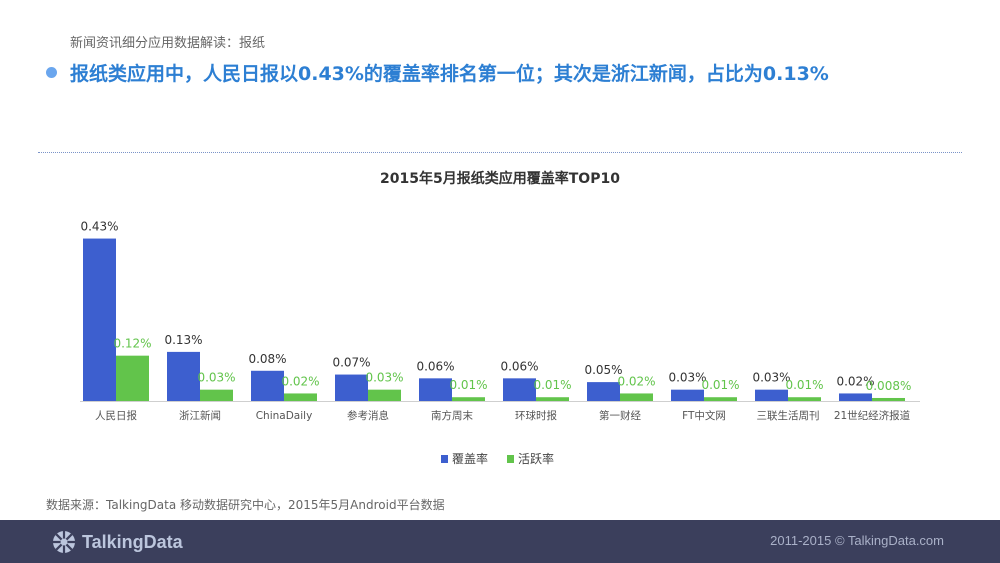 The width and height of the screenshot is (1000, 563). Describe the element at coordinates (384, 378) in the screenshot. I see `data-label-active-3: 0.03%` at that location.